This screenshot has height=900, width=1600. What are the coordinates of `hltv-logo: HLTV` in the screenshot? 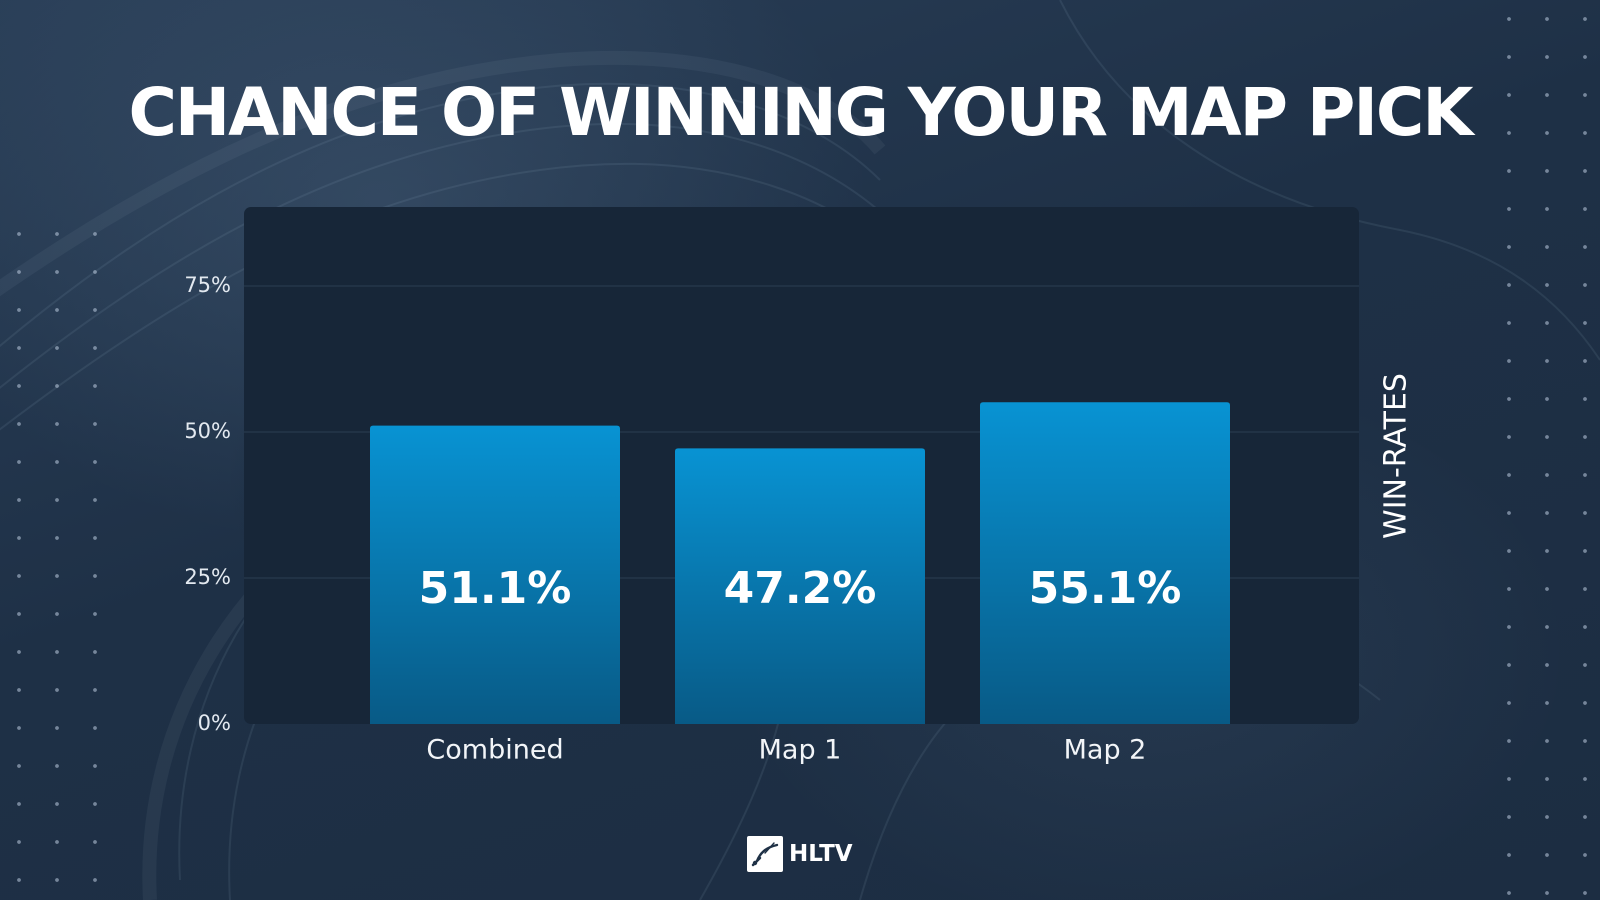 It's located at (800, 854).